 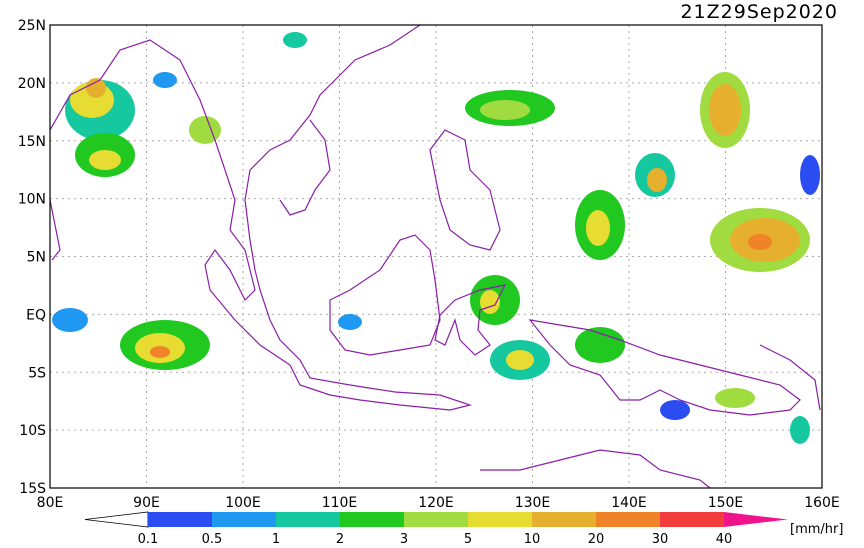 I want to click on map-title: 21Z29Sep2020, so click(x=759, y=12).